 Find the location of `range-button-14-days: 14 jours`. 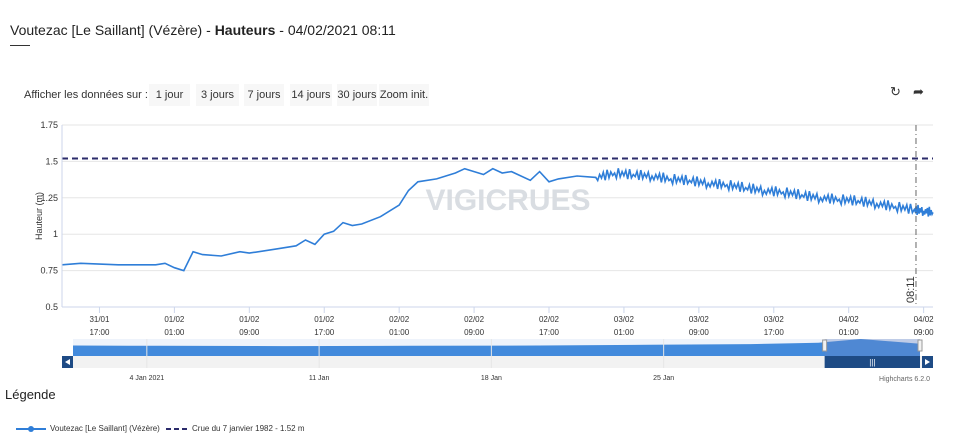

range-button-14-days: 14 jours is located at coordinates (311, 95).